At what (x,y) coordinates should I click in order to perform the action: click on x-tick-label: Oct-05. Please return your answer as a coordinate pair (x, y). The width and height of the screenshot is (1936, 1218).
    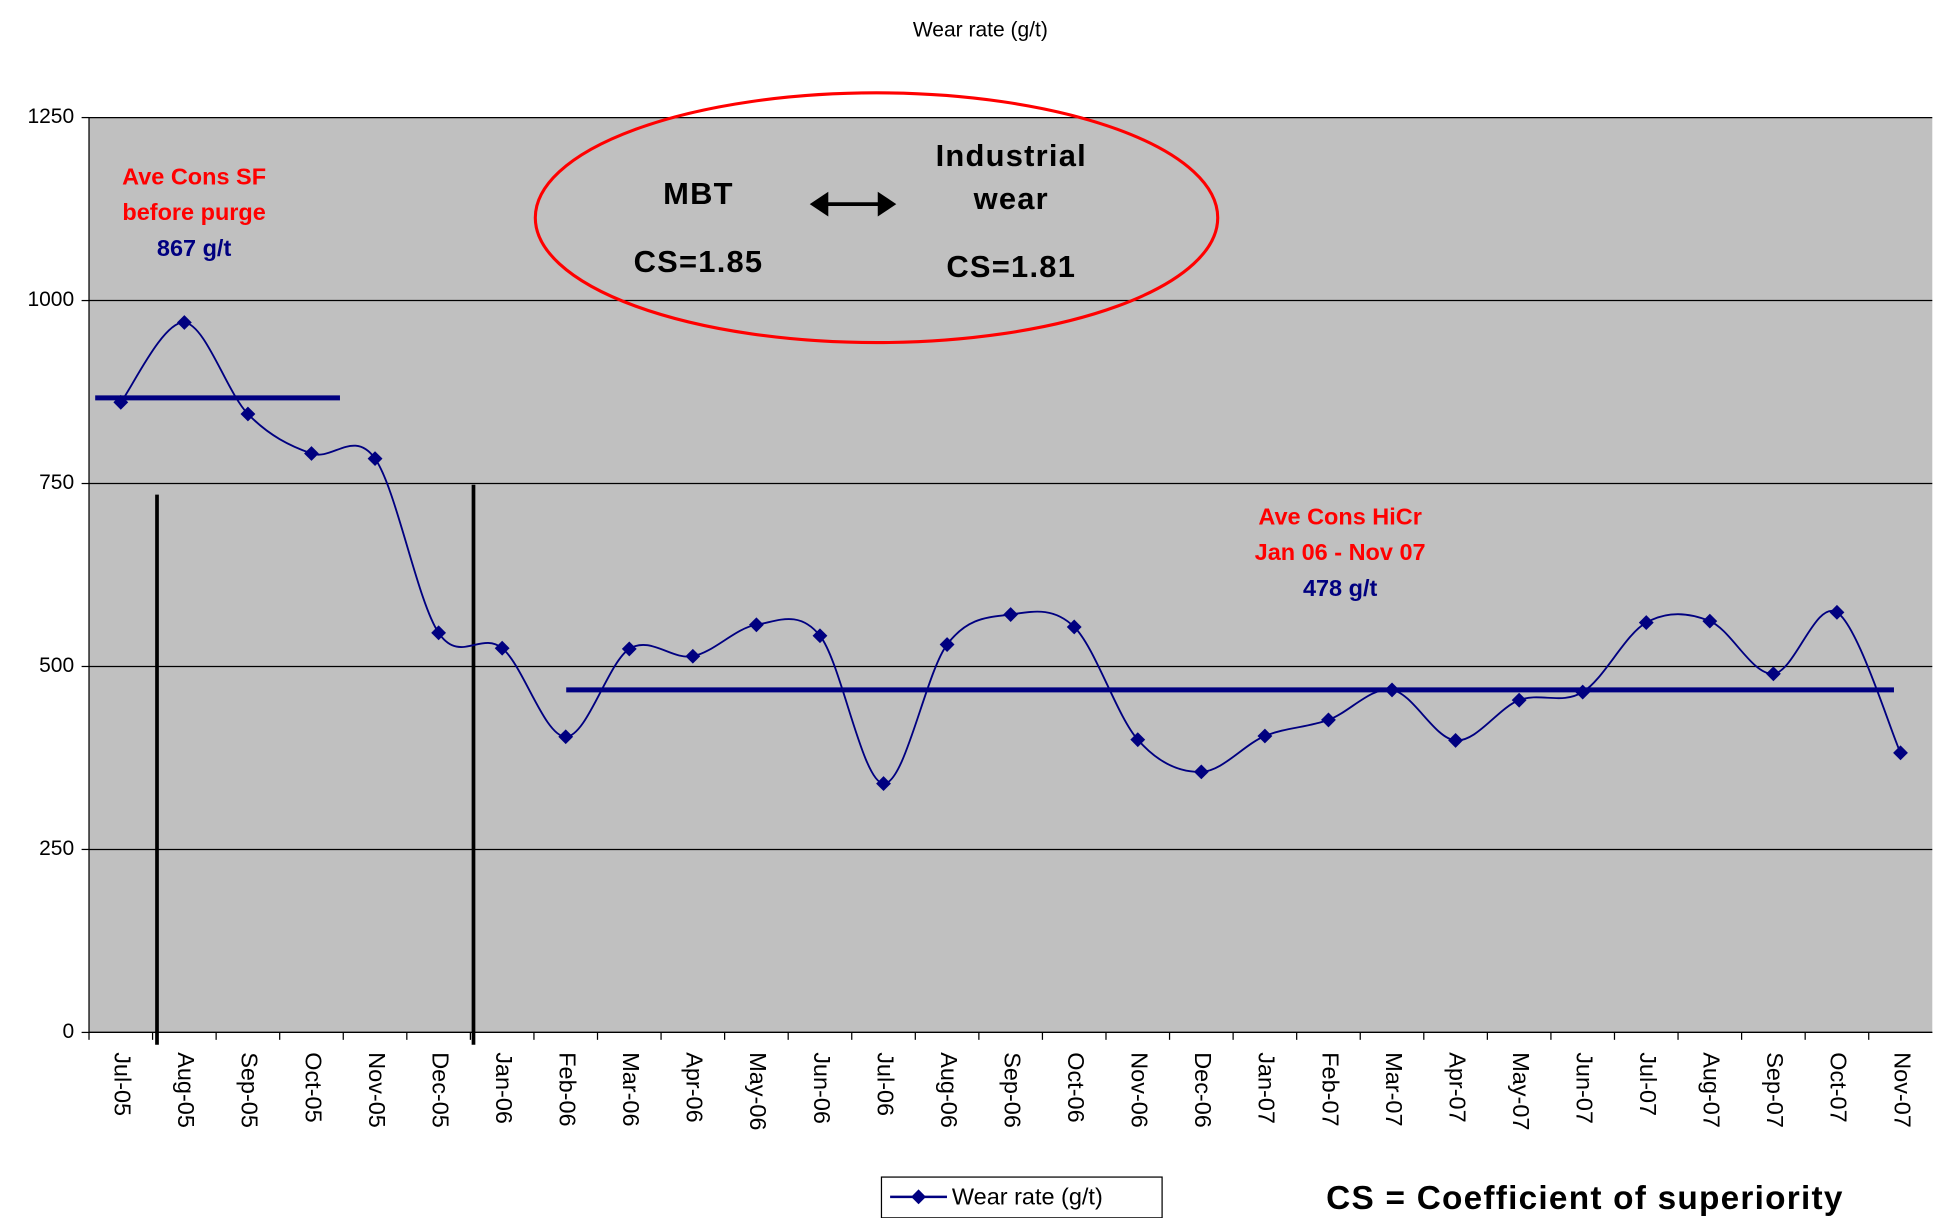
    Looking at the image, I should click on (313, 1087).